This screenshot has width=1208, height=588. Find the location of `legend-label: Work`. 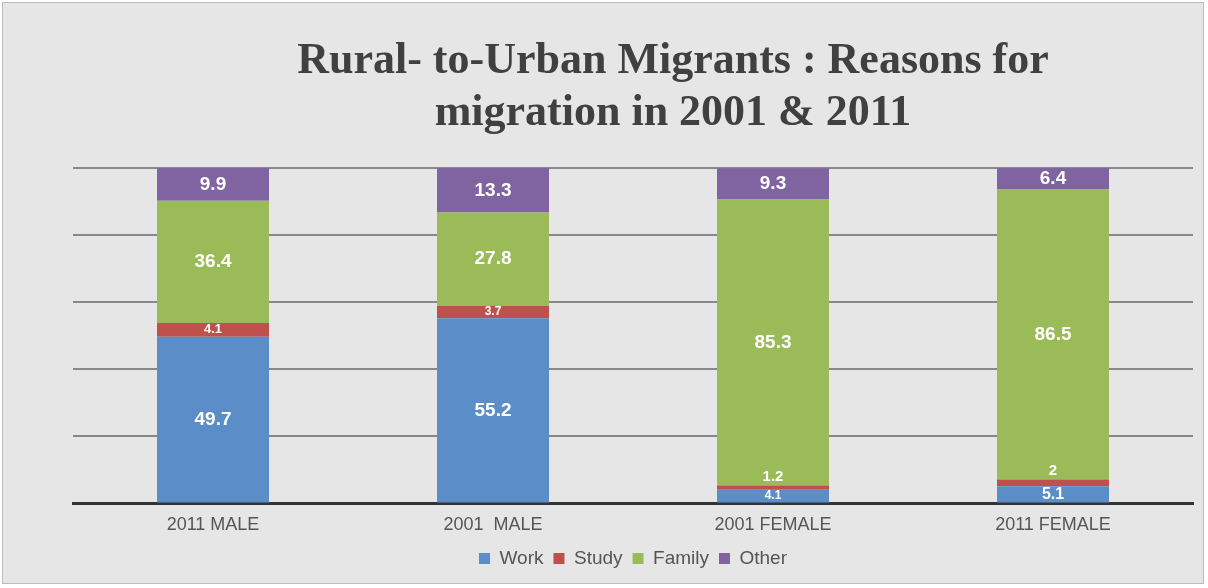

legend-label: Work is located at coordinates (521, 557).